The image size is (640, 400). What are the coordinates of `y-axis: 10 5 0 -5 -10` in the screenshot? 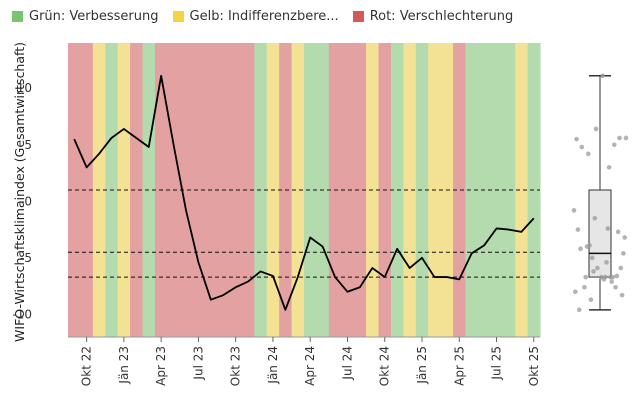 It's located at (22, 201).